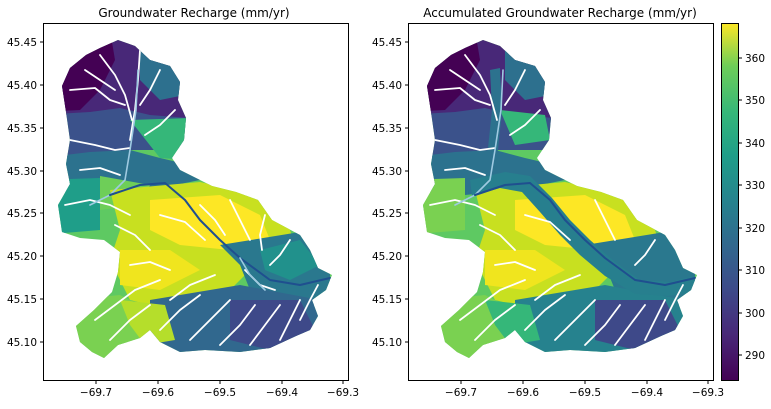 Image resolution: width=771 pixels, height=409 pixels. Describe the element at coordinates (755, 101) in the screenshot. I see `colorbar-tick-label: 350` at that location.